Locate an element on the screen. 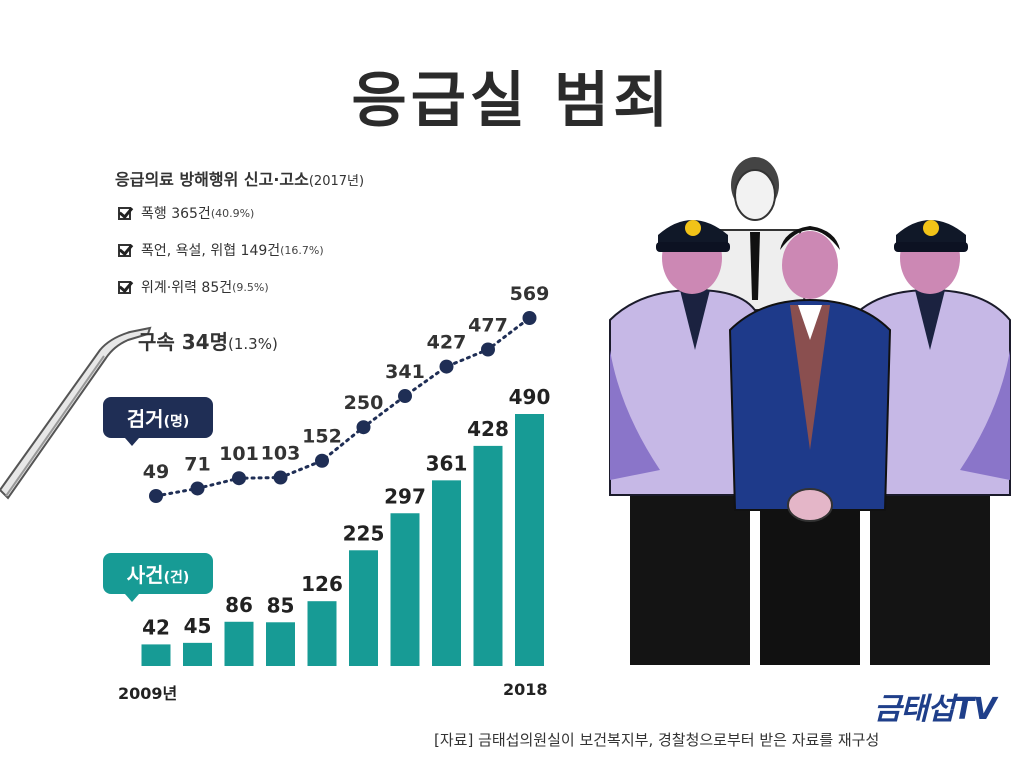 The image size is (1024, 759). bar-value-label: 490 is located at coordinates (530, 397).